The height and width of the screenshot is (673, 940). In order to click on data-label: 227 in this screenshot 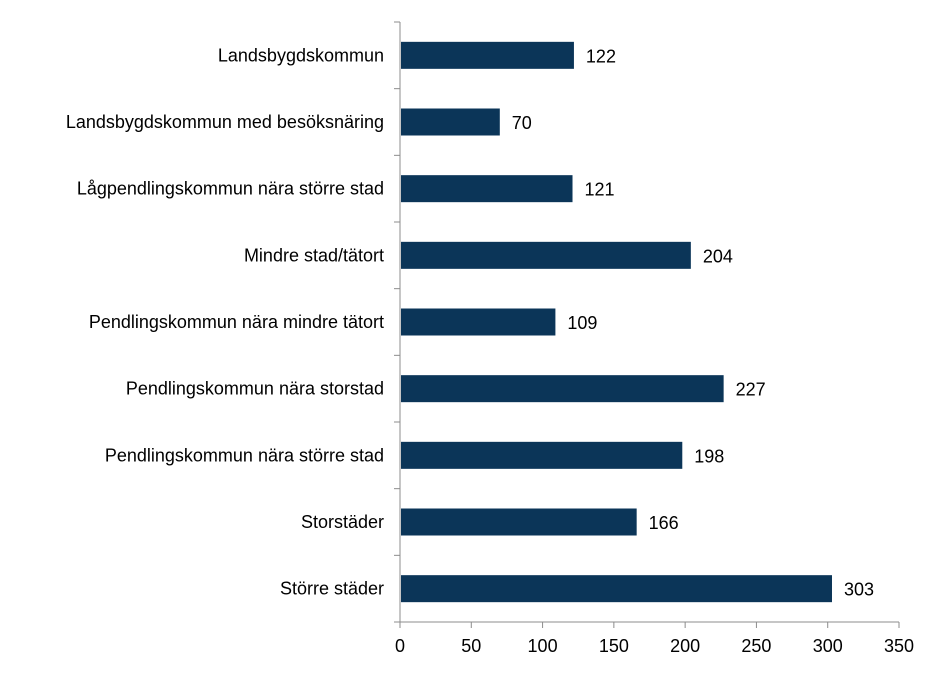, I will do `click(751, 390)`.